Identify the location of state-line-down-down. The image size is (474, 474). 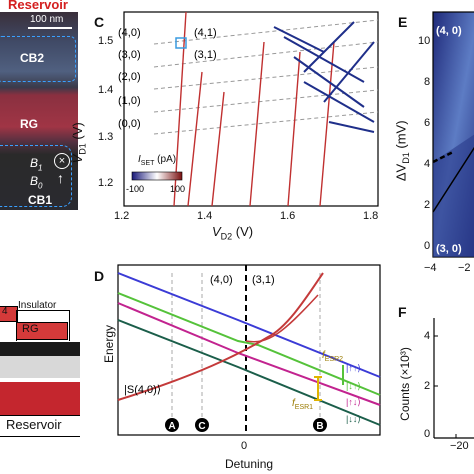
(249, 372).